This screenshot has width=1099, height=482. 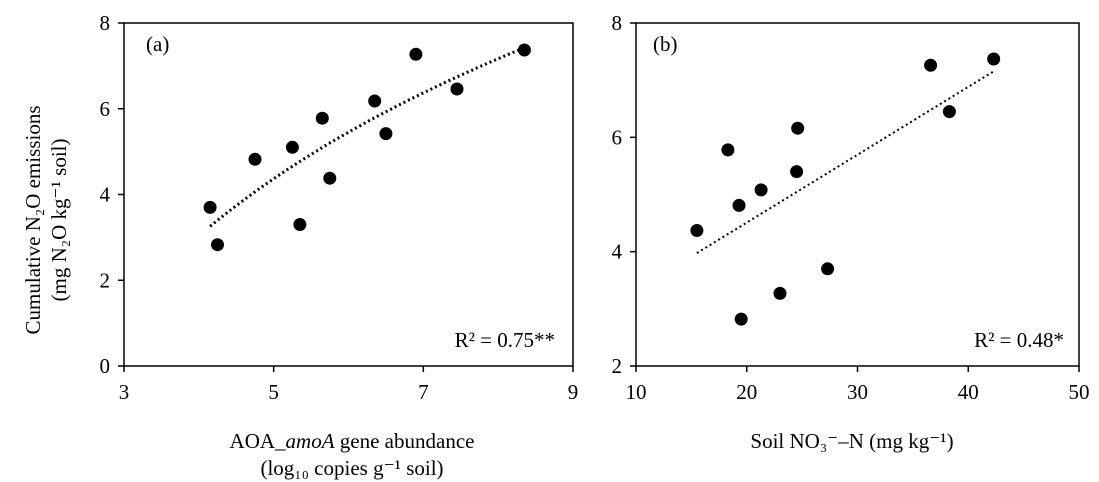 I want to click on panel-a-y-tick-label: 4, so click(x=105, y=195).